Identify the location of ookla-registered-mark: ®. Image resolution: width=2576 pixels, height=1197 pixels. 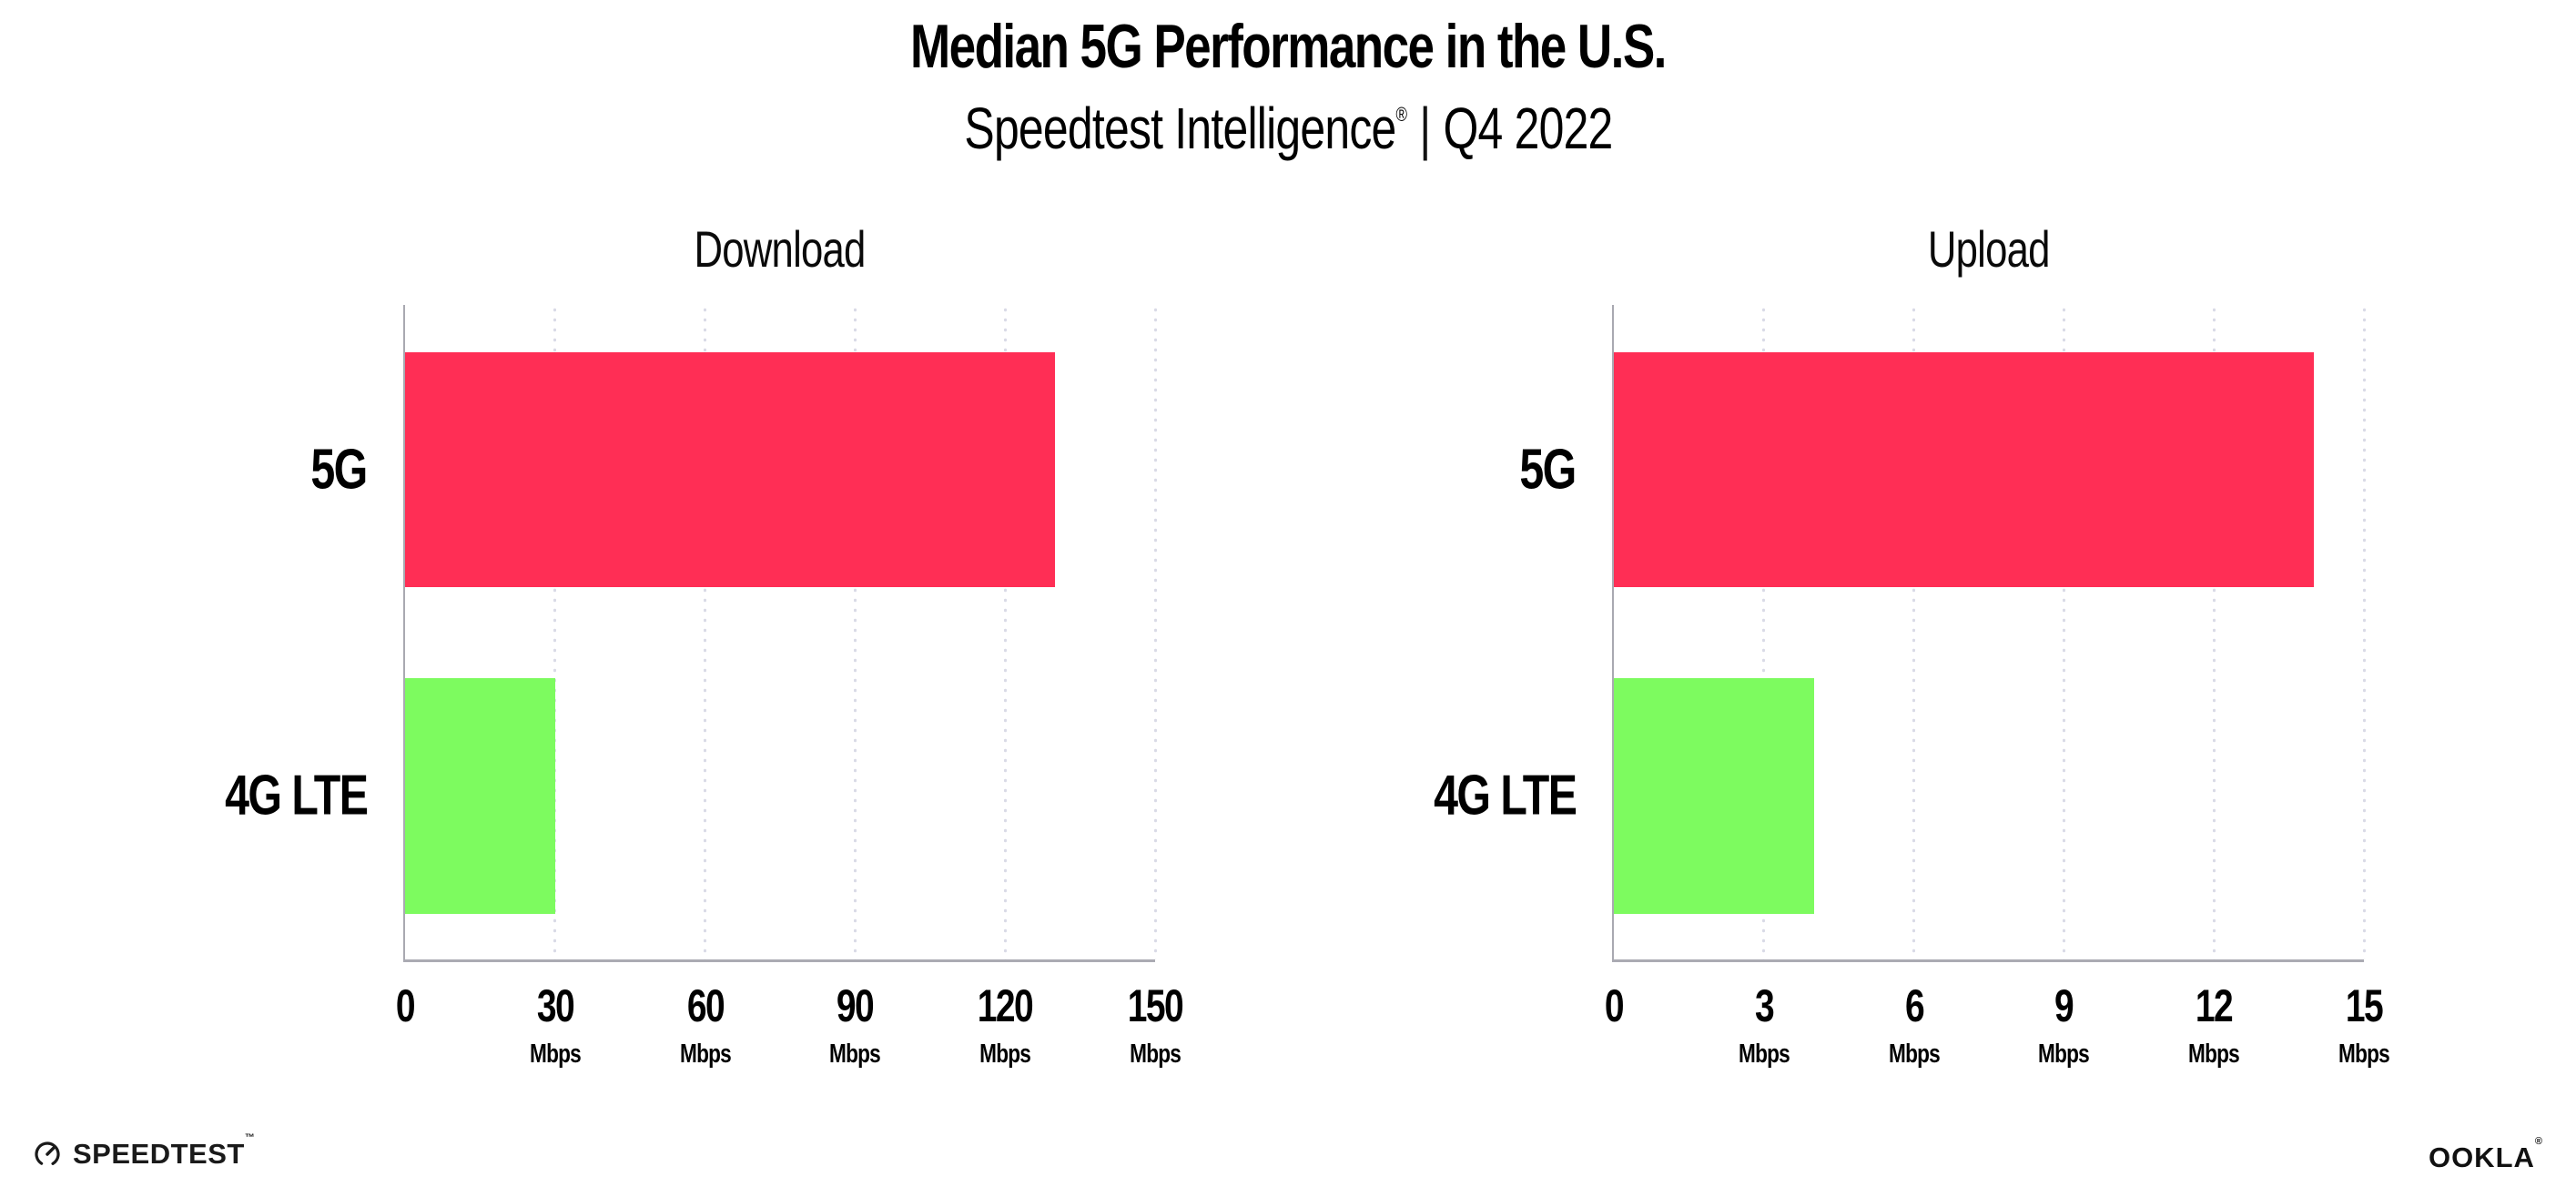
(2538, 1141).